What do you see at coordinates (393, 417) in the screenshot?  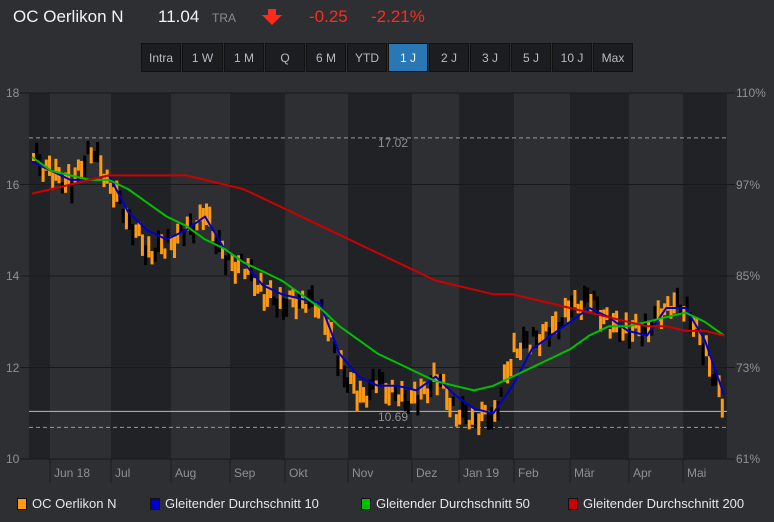 I see `low-annotation: 10.69` at bounding box center [393, 417].